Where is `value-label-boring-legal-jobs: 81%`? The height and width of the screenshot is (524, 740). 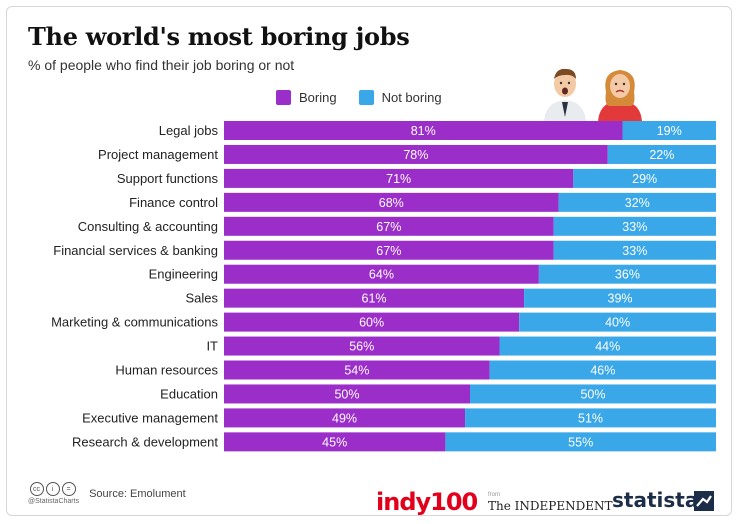 value-label-boring-legal-jobs: 81% is located at coordinates (423, 131).